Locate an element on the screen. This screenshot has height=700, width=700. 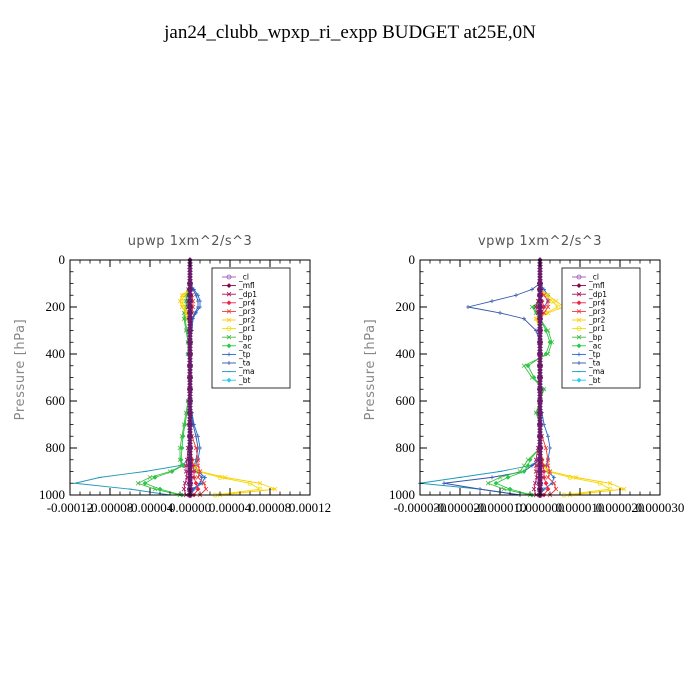
x-tick-label: -0.00008 is located at coordinates (110, 507).